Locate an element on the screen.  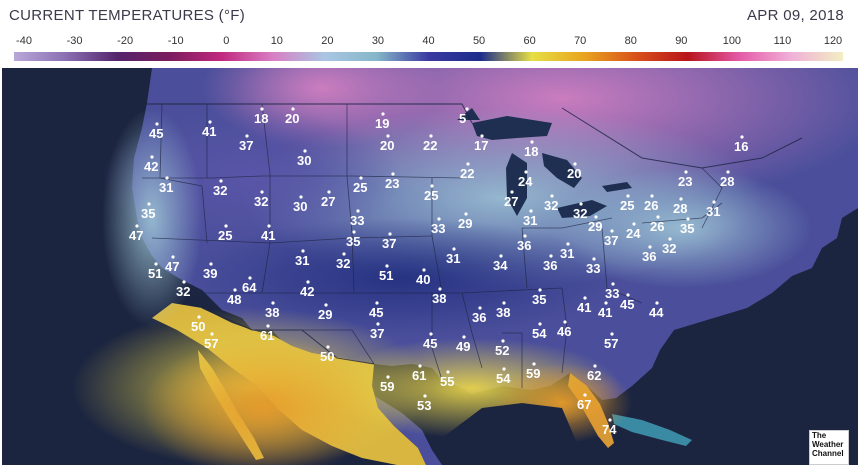
temperature-value: 50 is located at coordinates (327, 356).